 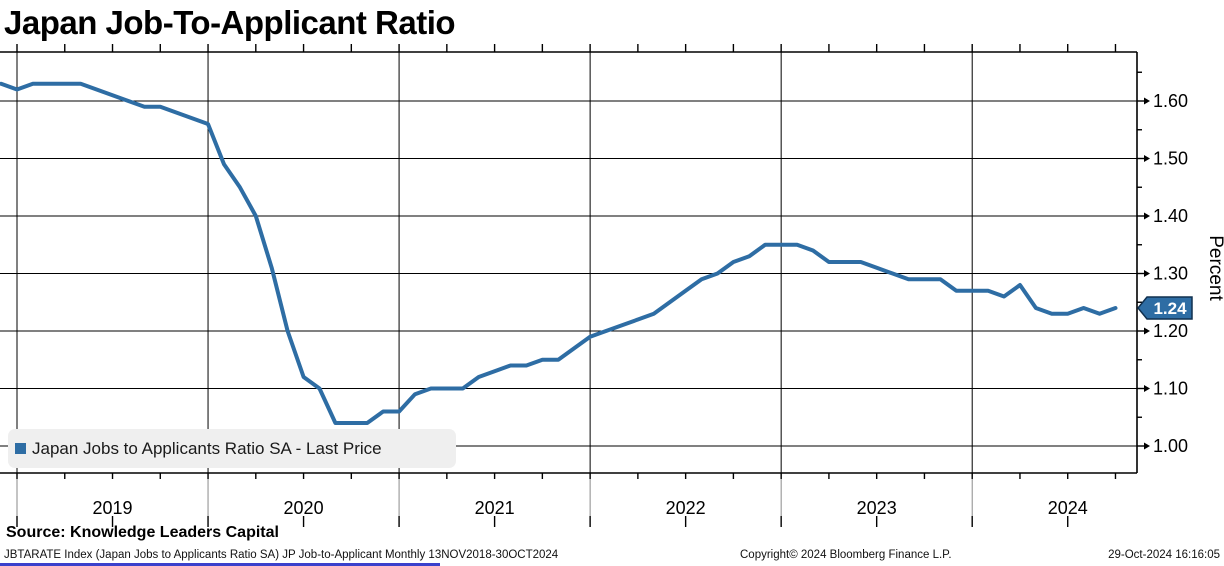 I want to click on y-tick-label: 1.30, so click(x=1170, y=274).